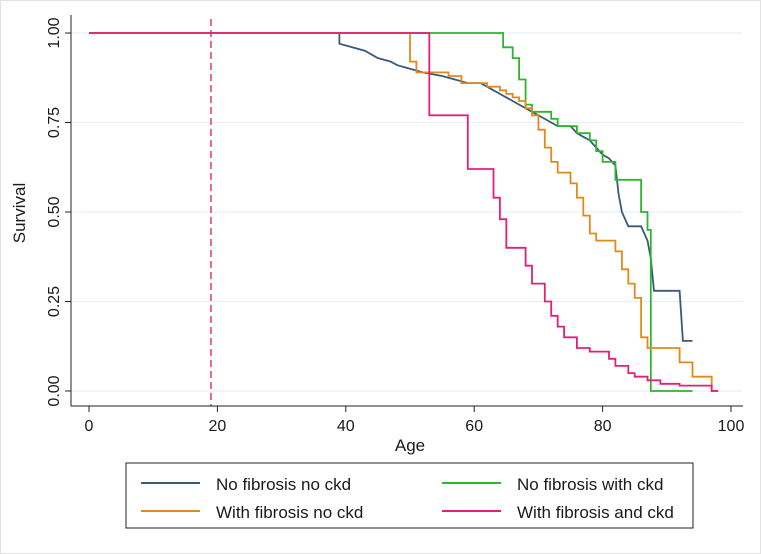  What do you see at coordinates (89, 426) in the screenshot?
I see `x-tick-label-0: 0` at bounding box center [89, 426].